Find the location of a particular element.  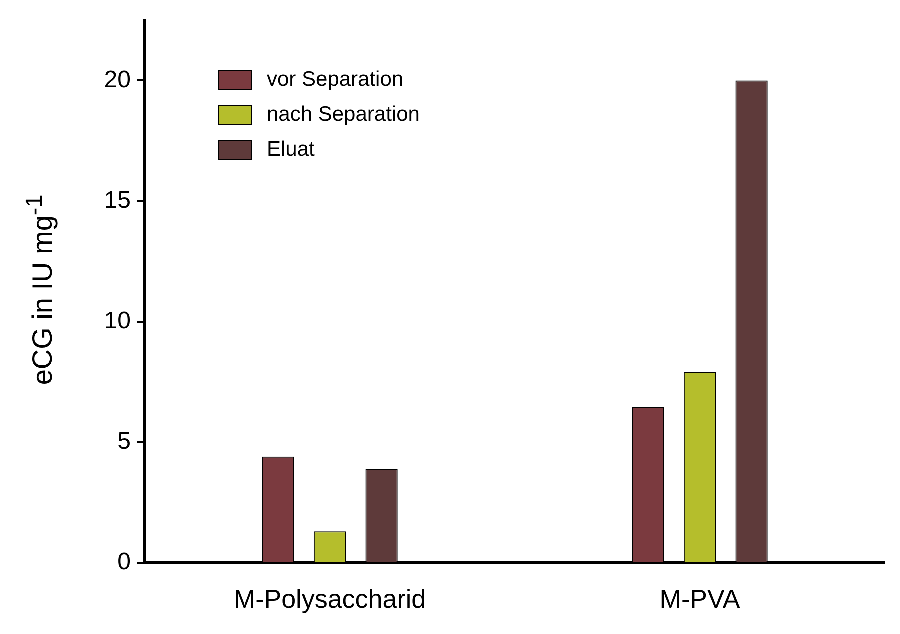

legend-label: Eluat is located at coordinates (291, 150).